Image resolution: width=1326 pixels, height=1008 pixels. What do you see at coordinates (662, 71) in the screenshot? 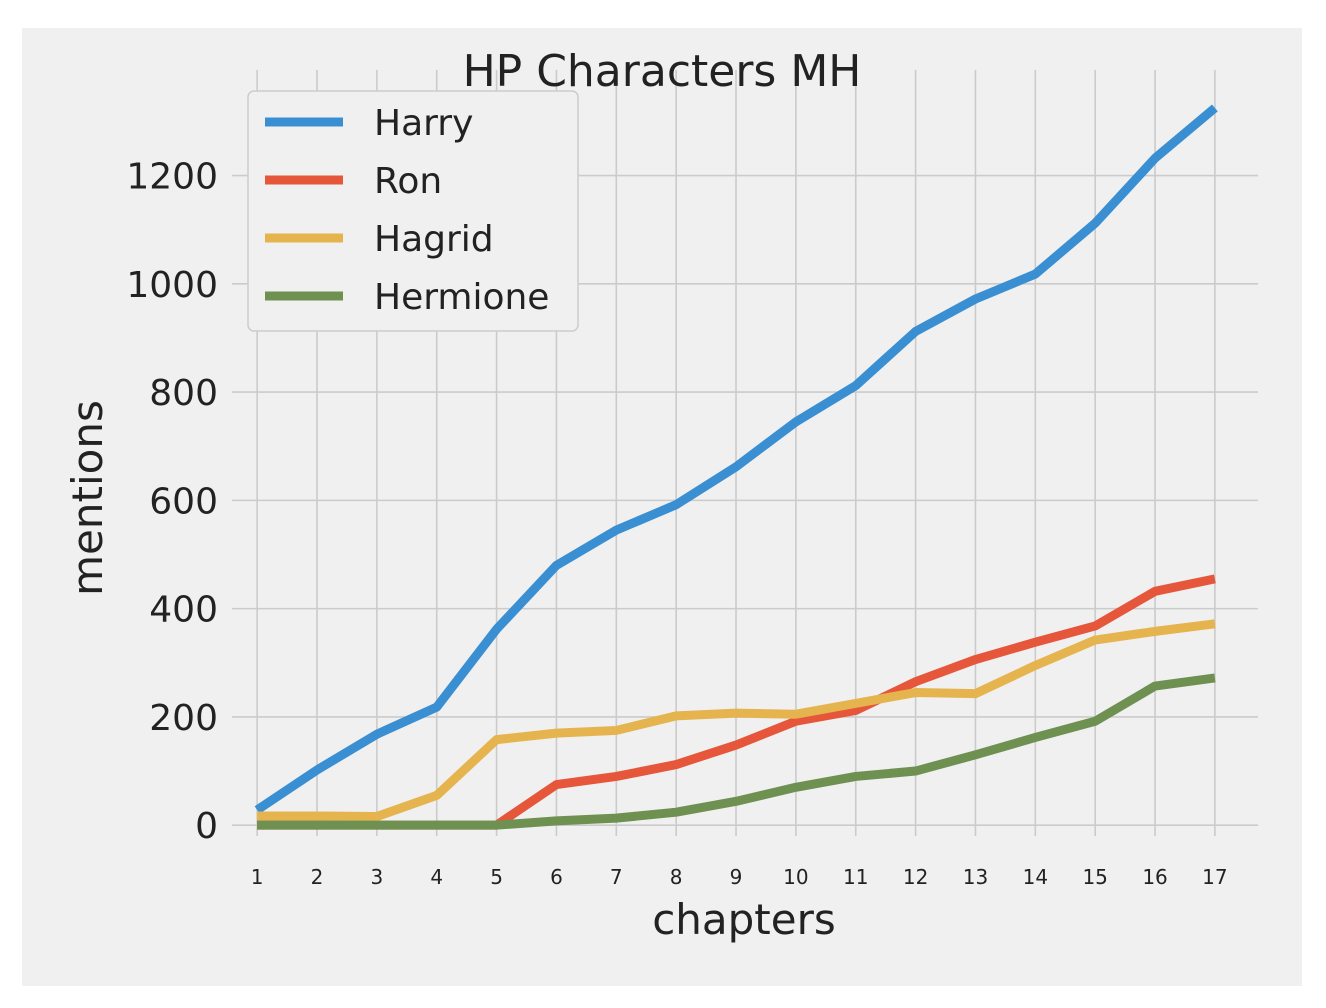
I see `chart-title: HP Characters MH` at bounding box center [662, 71].